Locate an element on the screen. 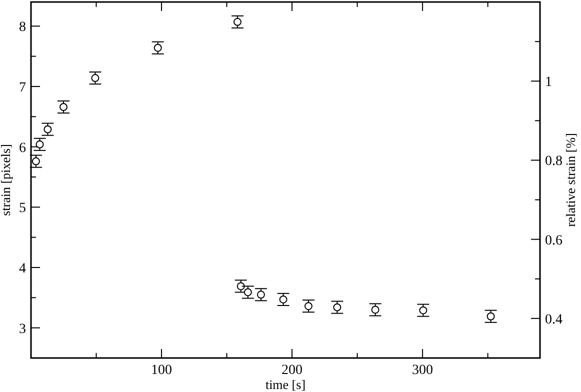  y2-tick-label: 0.4 is located at coordinates (553, 320).